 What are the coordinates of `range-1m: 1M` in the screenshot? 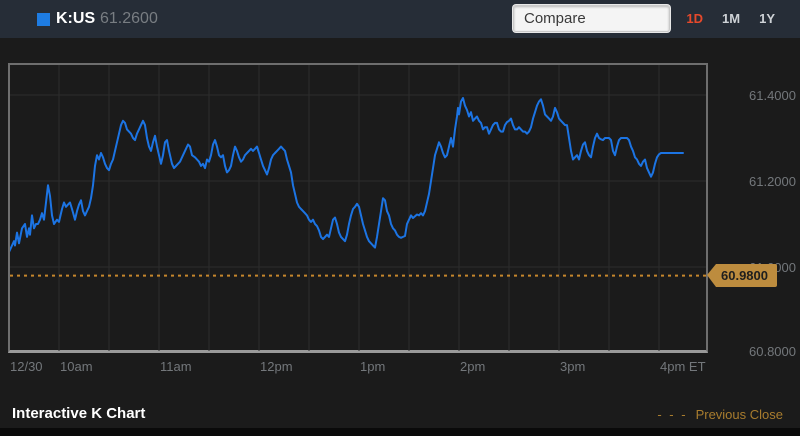 It's located at (731, 18).